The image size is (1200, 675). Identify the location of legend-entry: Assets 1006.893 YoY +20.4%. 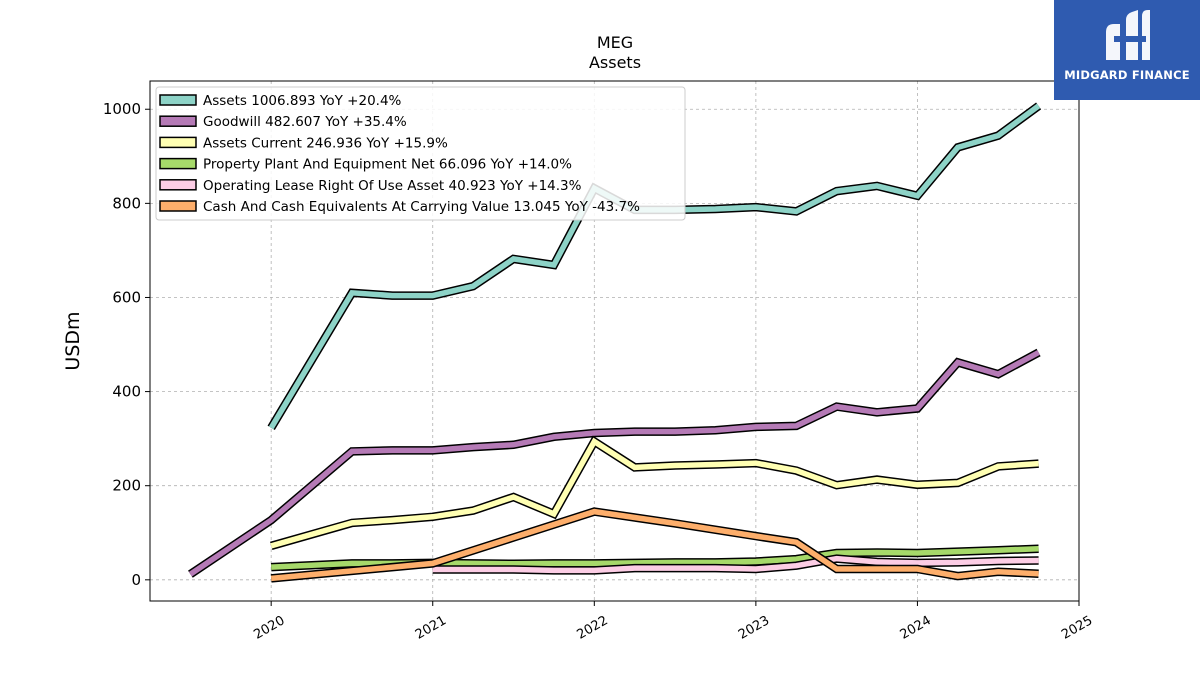
(302, 101).